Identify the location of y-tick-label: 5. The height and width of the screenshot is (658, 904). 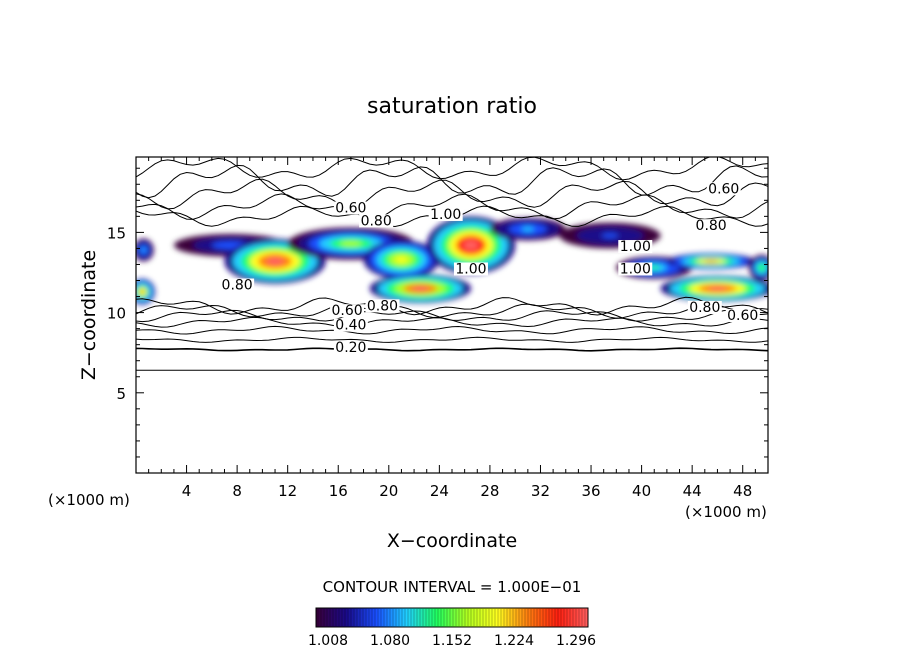
(121, 394).